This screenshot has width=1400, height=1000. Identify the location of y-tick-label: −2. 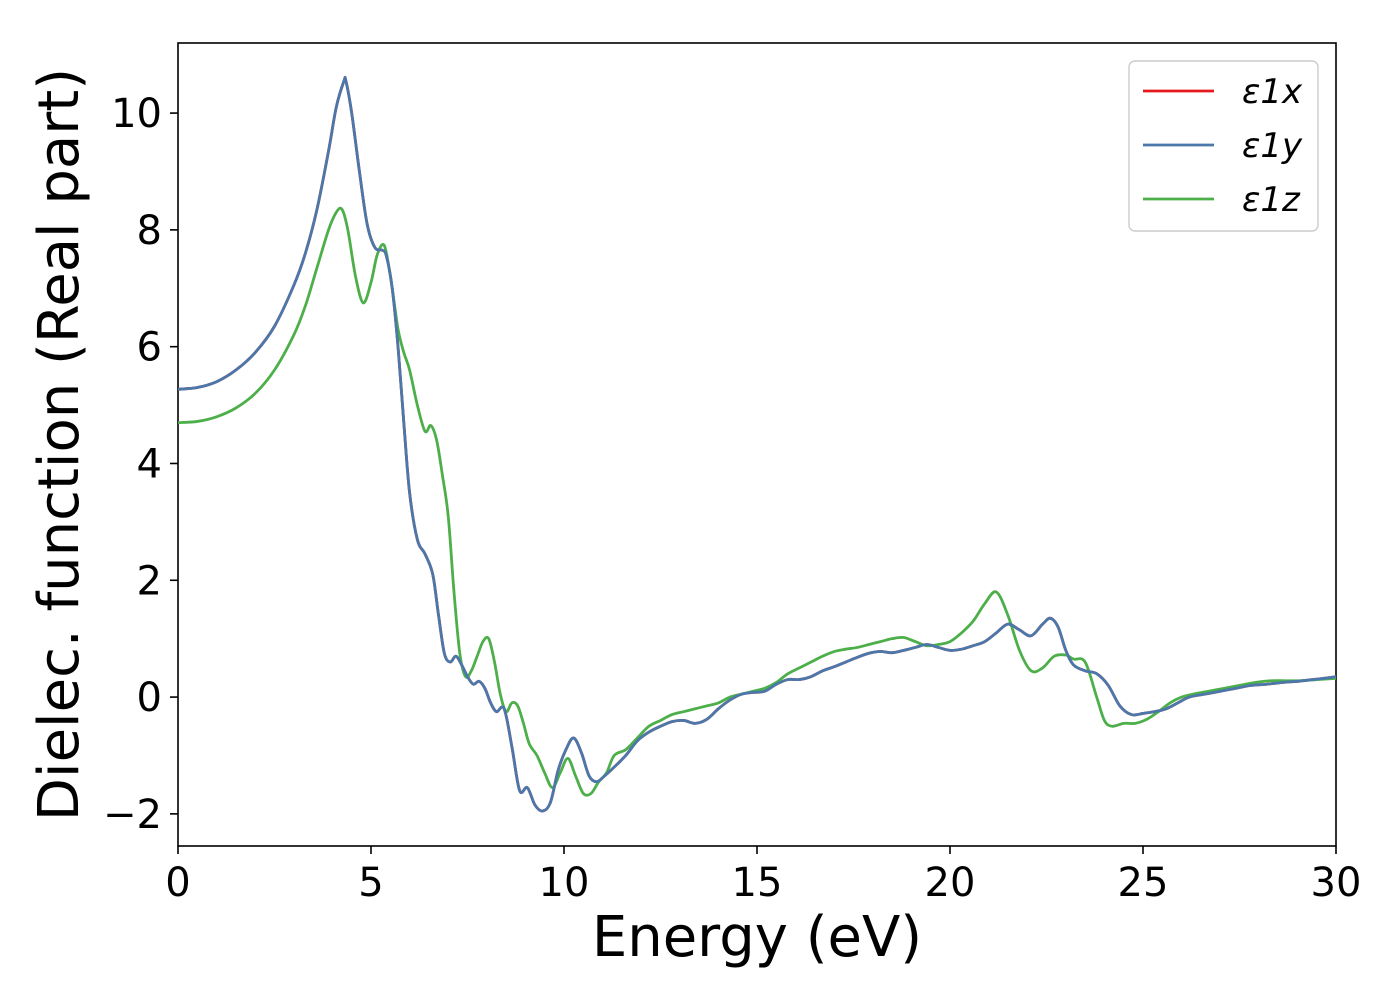
(132, 815).